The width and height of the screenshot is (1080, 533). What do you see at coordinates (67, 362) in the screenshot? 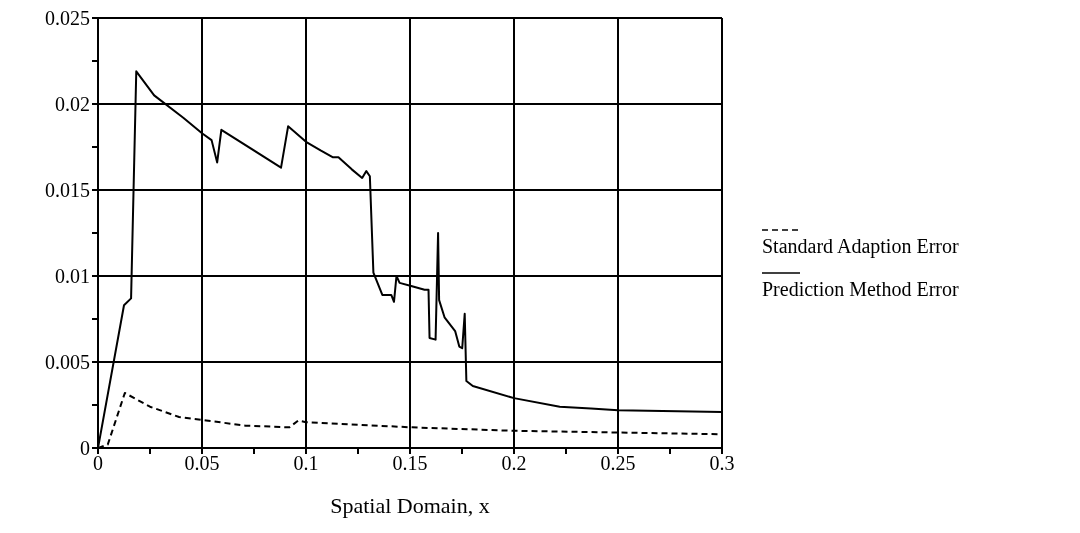
I see `y-tick-label: 0.005` at bounding box center [67, 362].